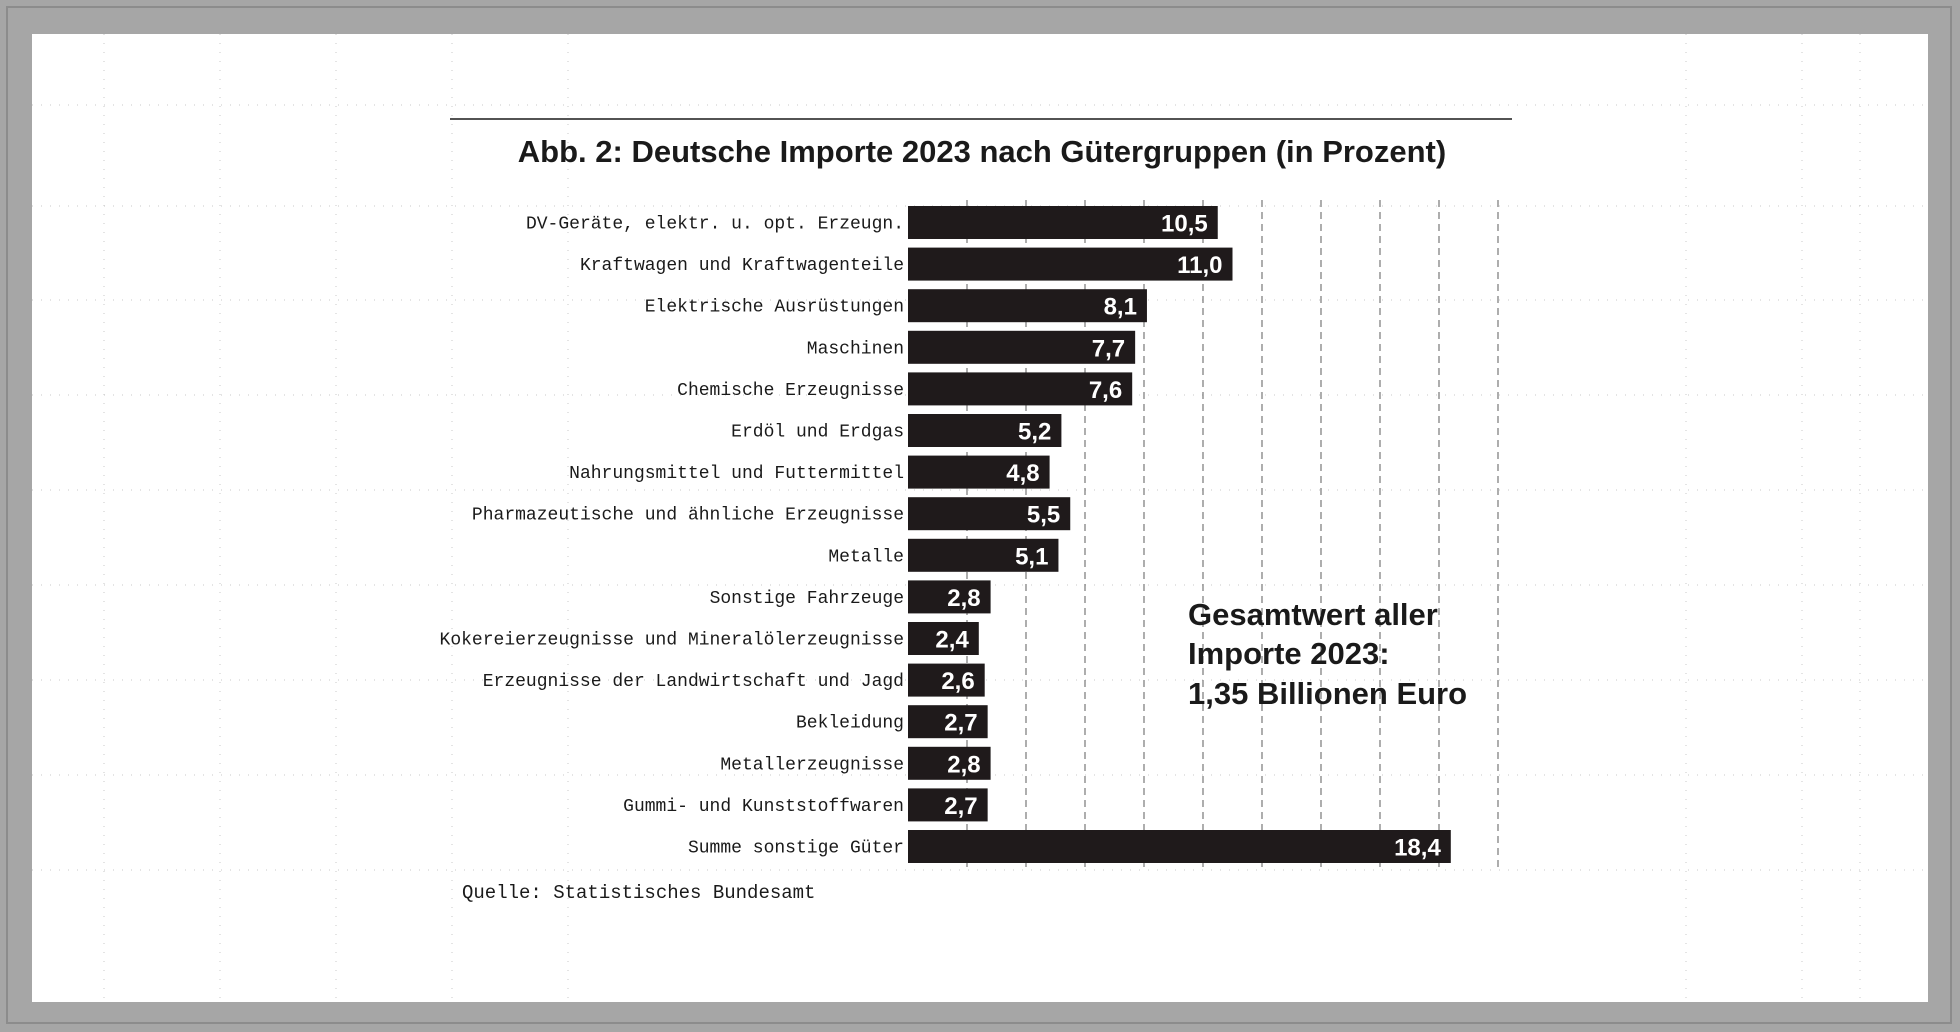 This screenshot has height=1032, width=1960. Describe the element at coordinates (866, 557) in the screenshot. I see `category-label-8: Metalle` at that location.